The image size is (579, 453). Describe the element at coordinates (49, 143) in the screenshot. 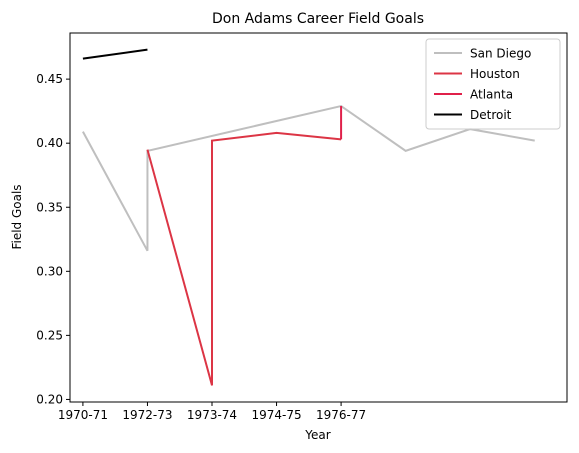

I see `y-tick-label: 0.40` at that location.